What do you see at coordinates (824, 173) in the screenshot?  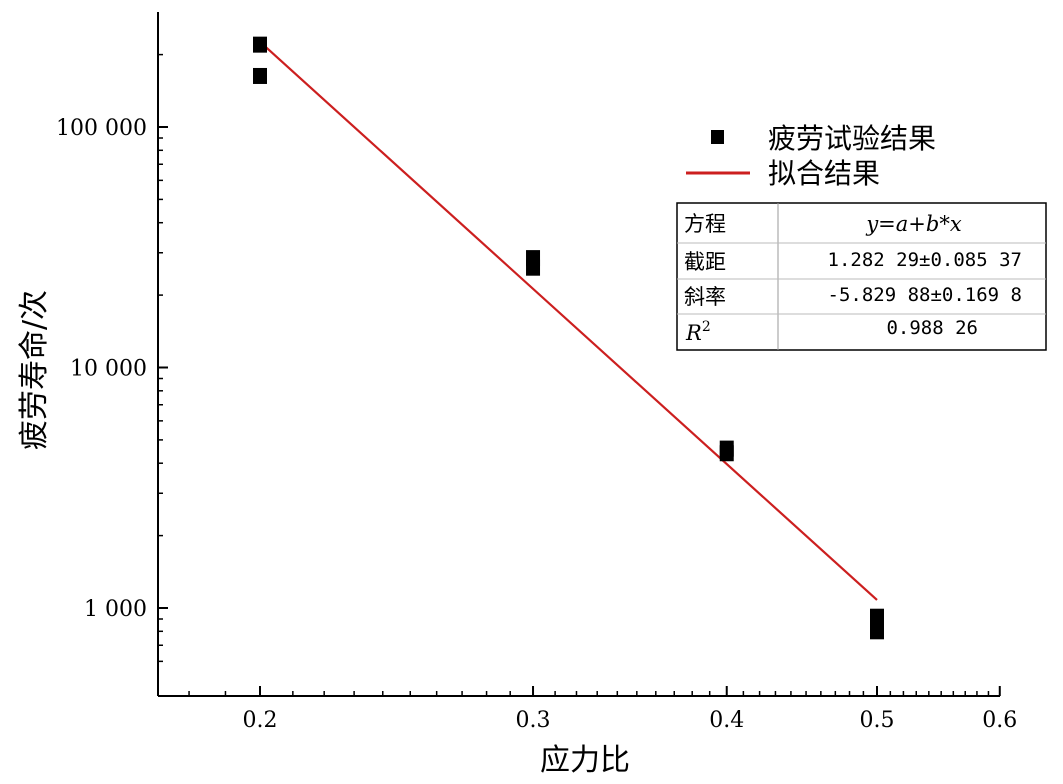 I see `legend-label-line: 拟合结果` at bounding box center [824, 173].